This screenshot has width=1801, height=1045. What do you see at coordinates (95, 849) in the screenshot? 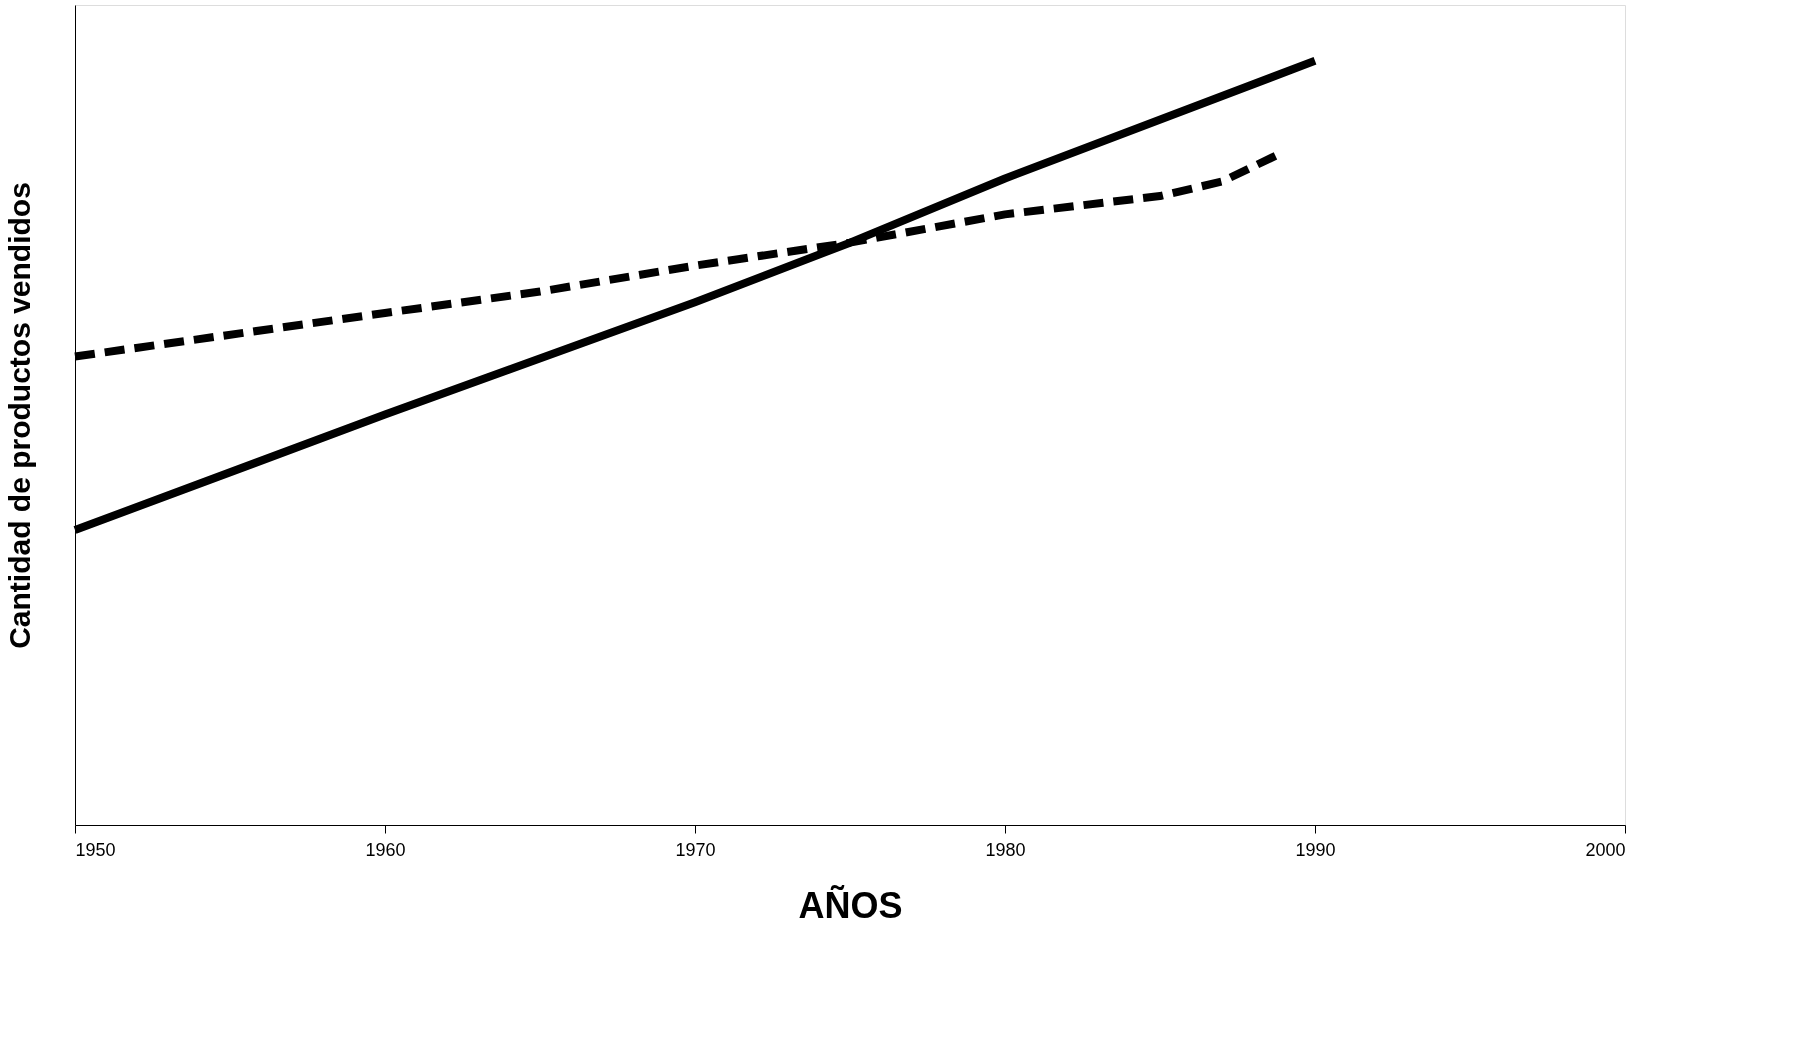
I see `x-tick-label: 1950` at bounding box center [95, 849].